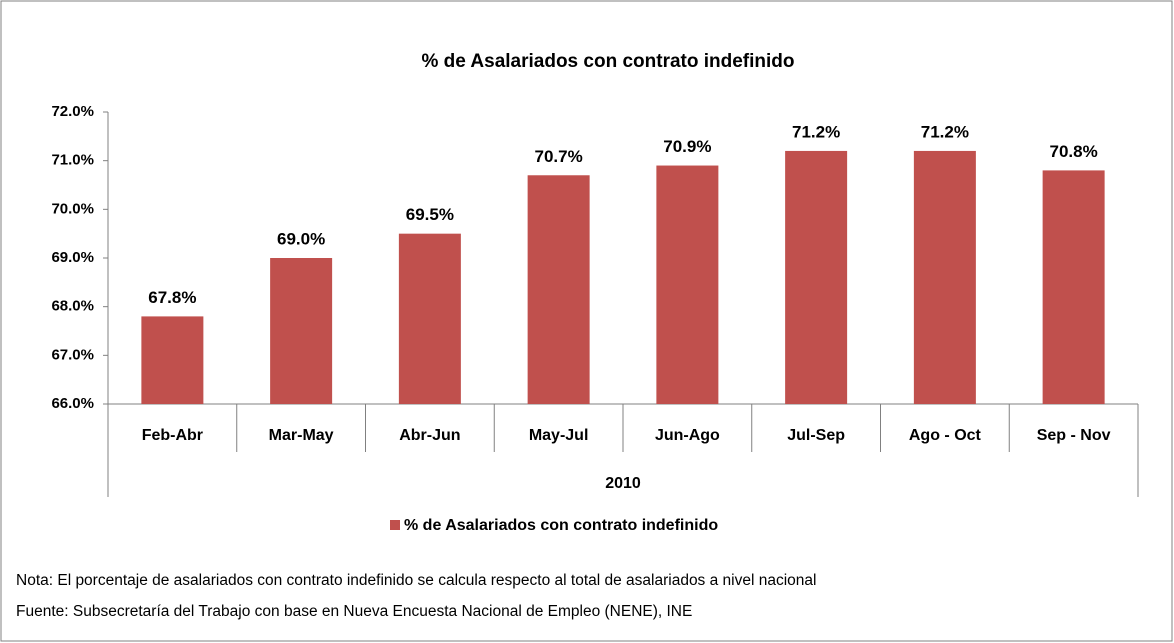 Image resolution: width=1174 pixels, height=643 pixels. Describe the element at coordinates (72, 111) in the screenshot. I see `y-tick-label: 72.0%` at that location.